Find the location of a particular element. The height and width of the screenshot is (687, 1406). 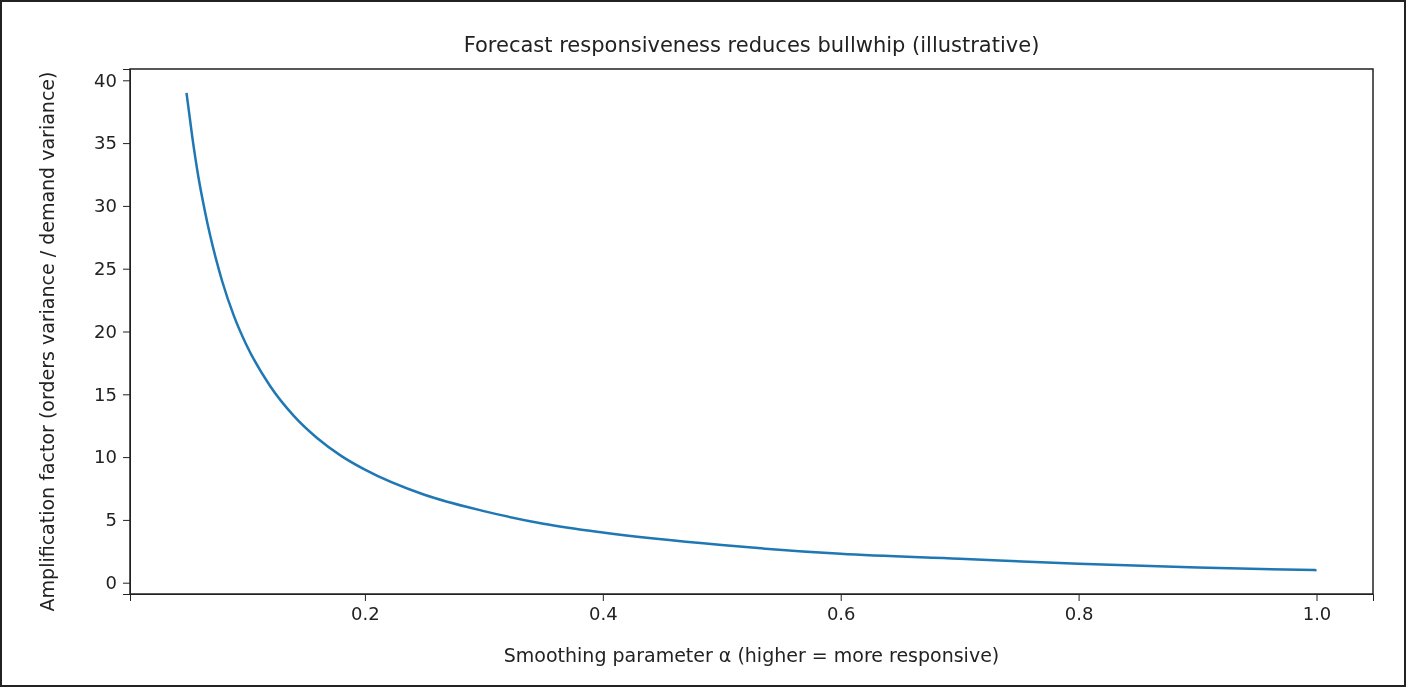

y-axis-title: Amplification factor (orders variance / demand variance) is located at coordinates (47, 341).